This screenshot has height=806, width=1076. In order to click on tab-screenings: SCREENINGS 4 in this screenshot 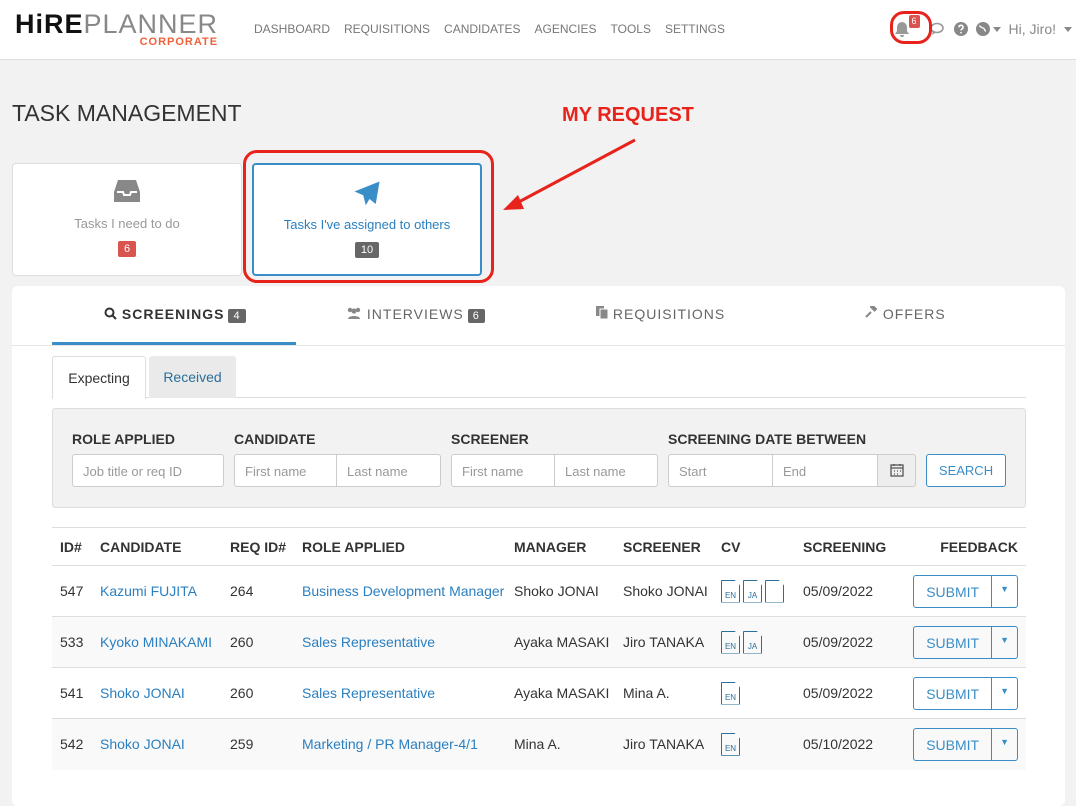, I will do `click(175, 314)`.